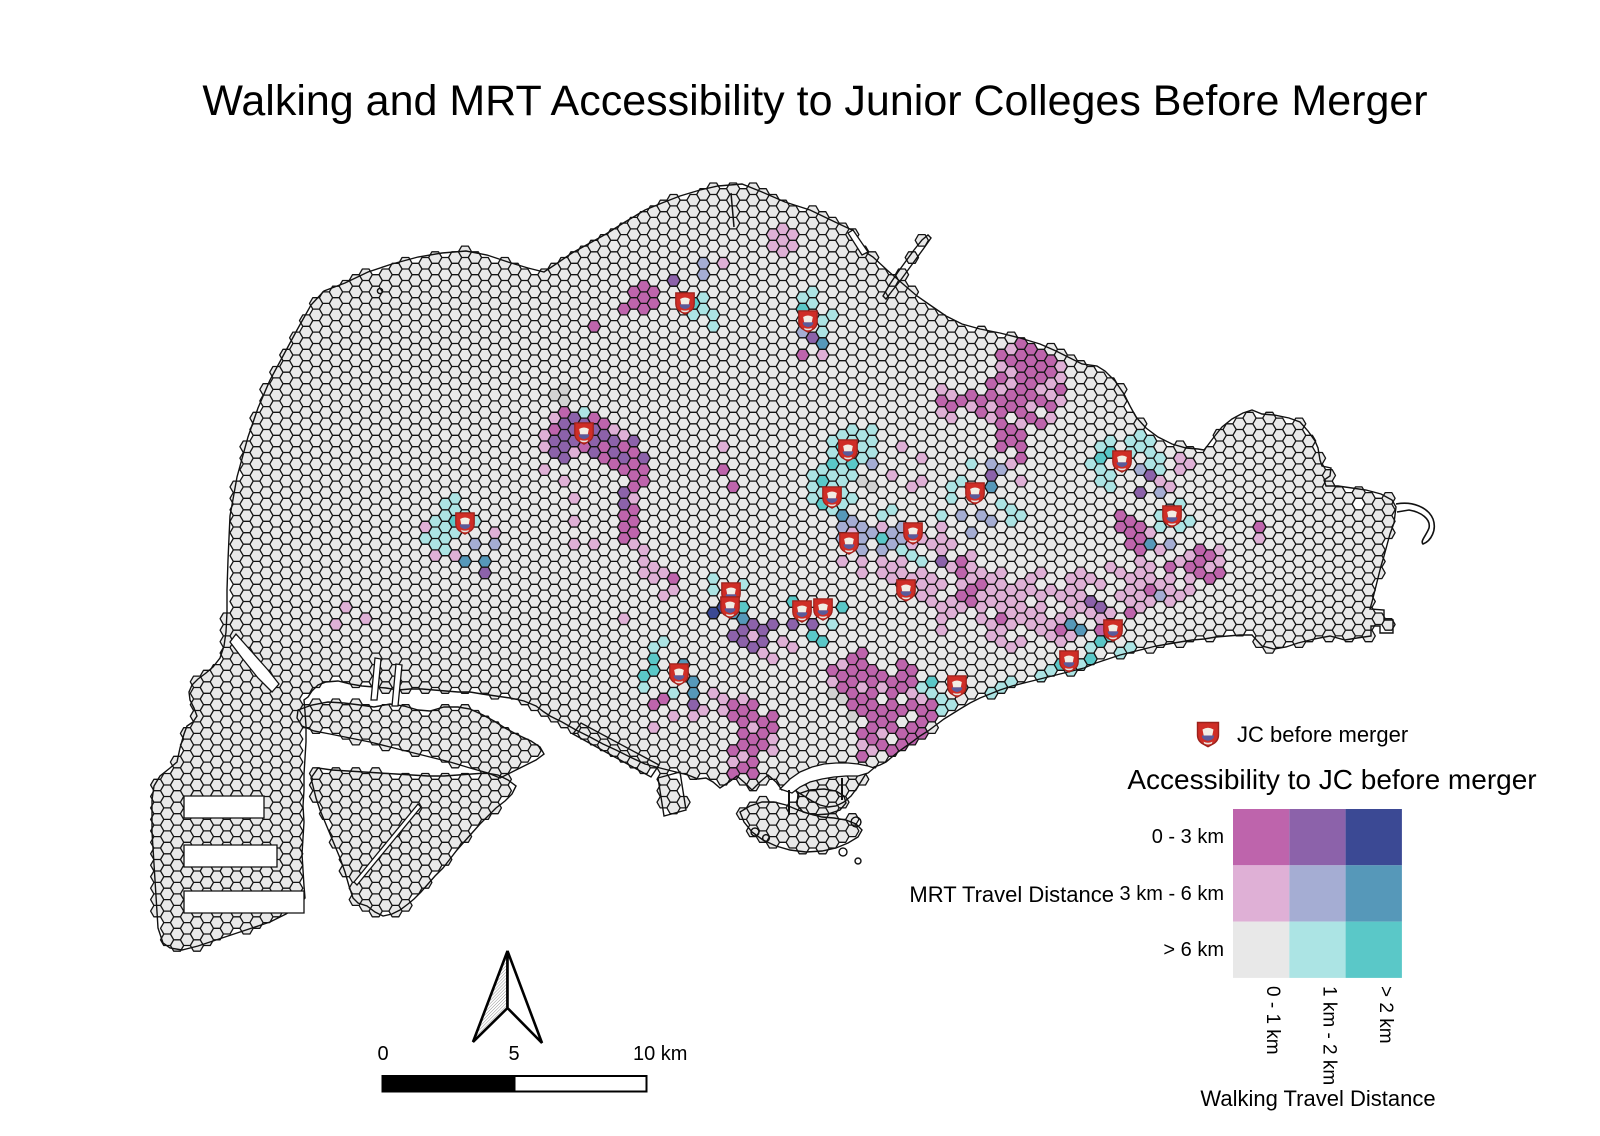  Describe the element at coordinates (1193, 950) in the screenshot. I see `svg-text: > 6 km` at that location.